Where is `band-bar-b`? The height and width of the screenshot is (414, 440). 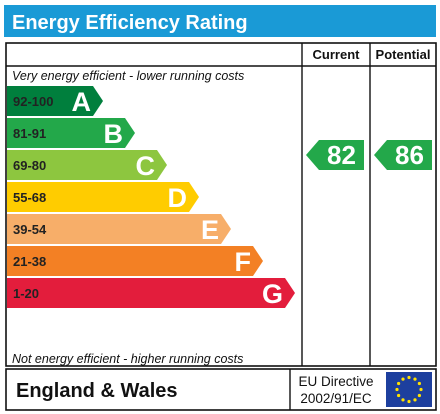
band-bar-b is located at coordinates (71, 133).